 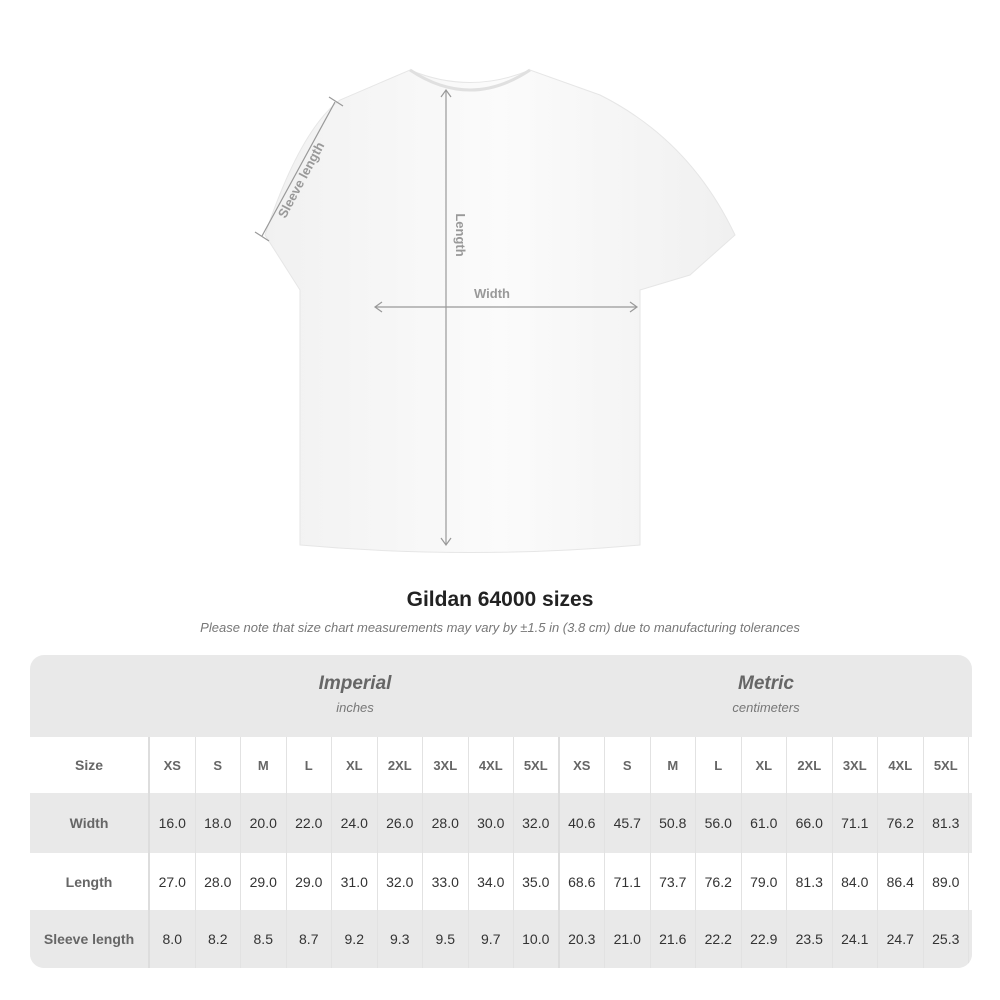 What do you see at coordinates (901, 881) in the screenshot?
I see `metric-cell: 86.4` at bounding box center [901, 881].